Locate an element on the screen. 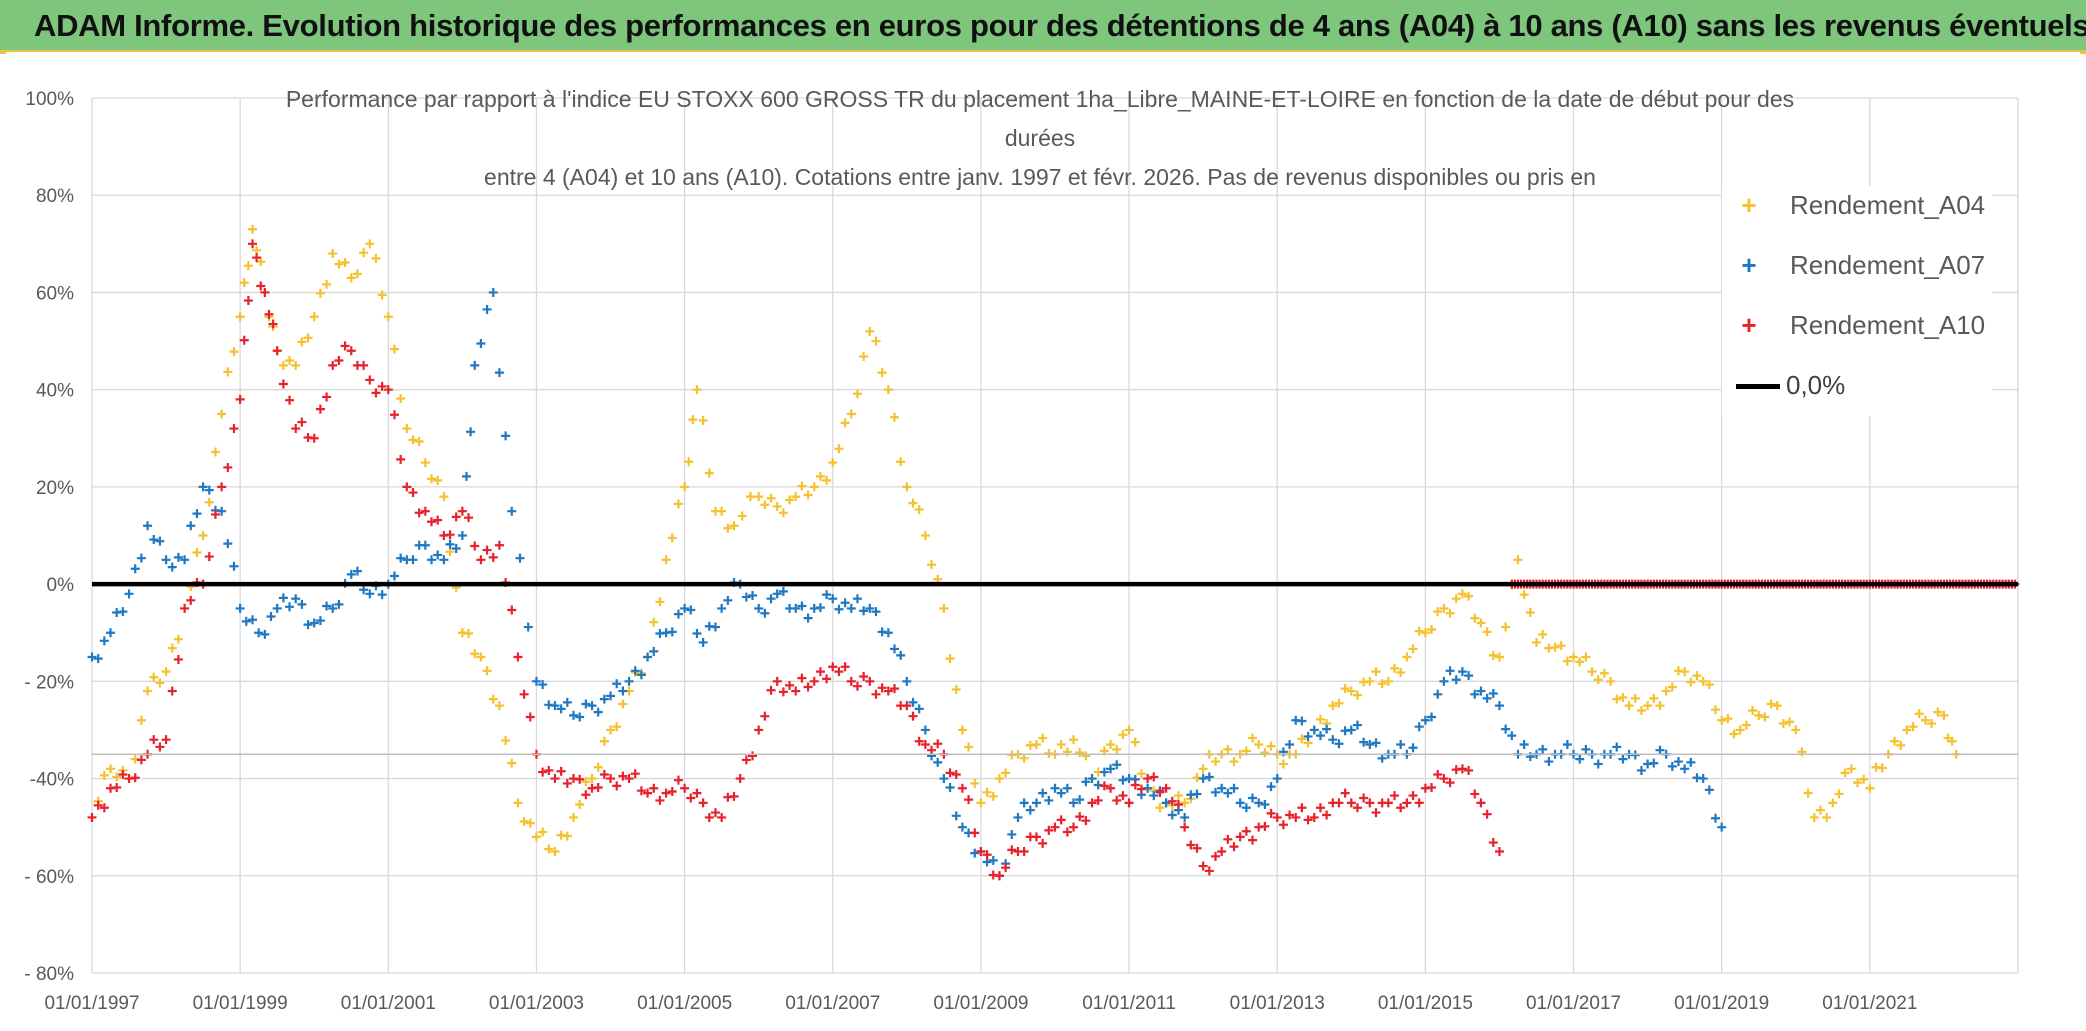  line-marker-icon is located at coordinates (1758, 386).